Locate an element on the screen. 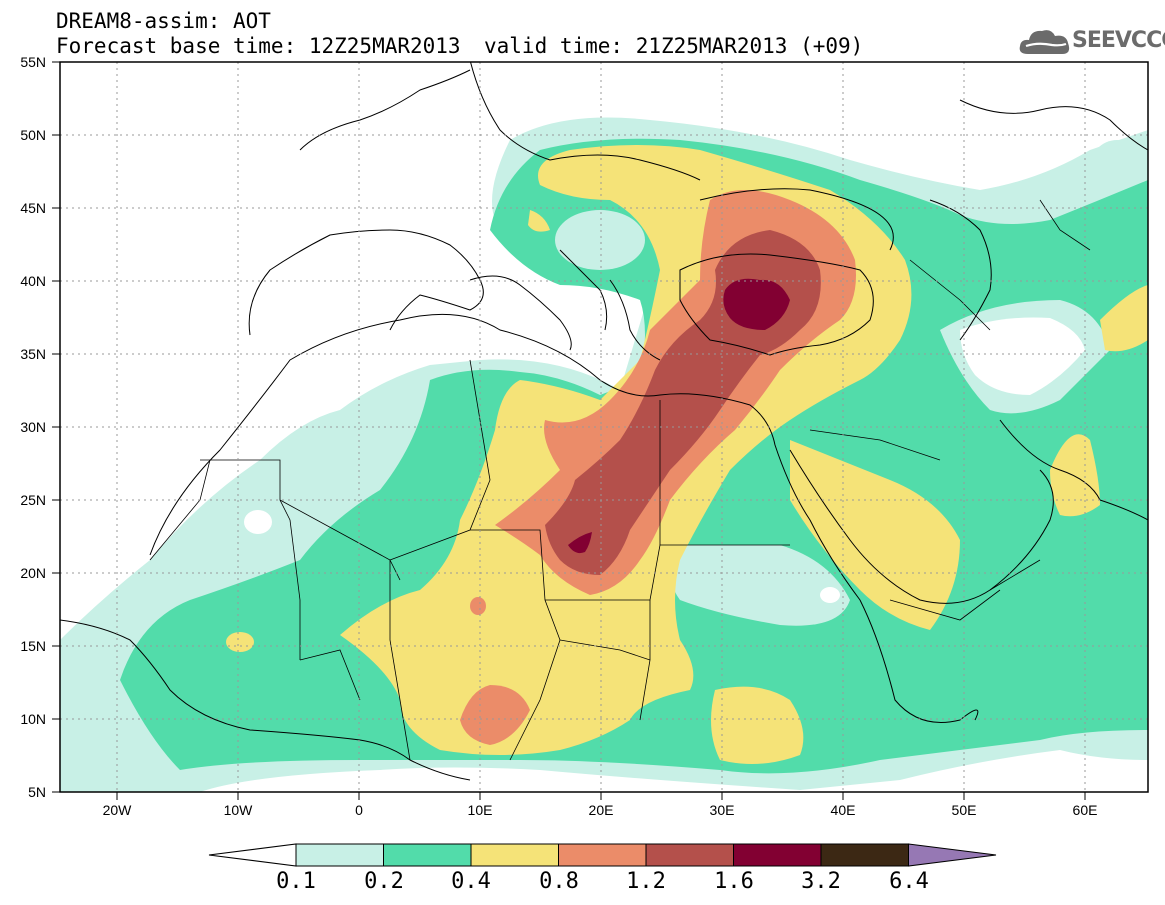 Image resolution: width=1165 pixels, height=905 pixels. lat-label: 25N is located at coordinates (33, 500).